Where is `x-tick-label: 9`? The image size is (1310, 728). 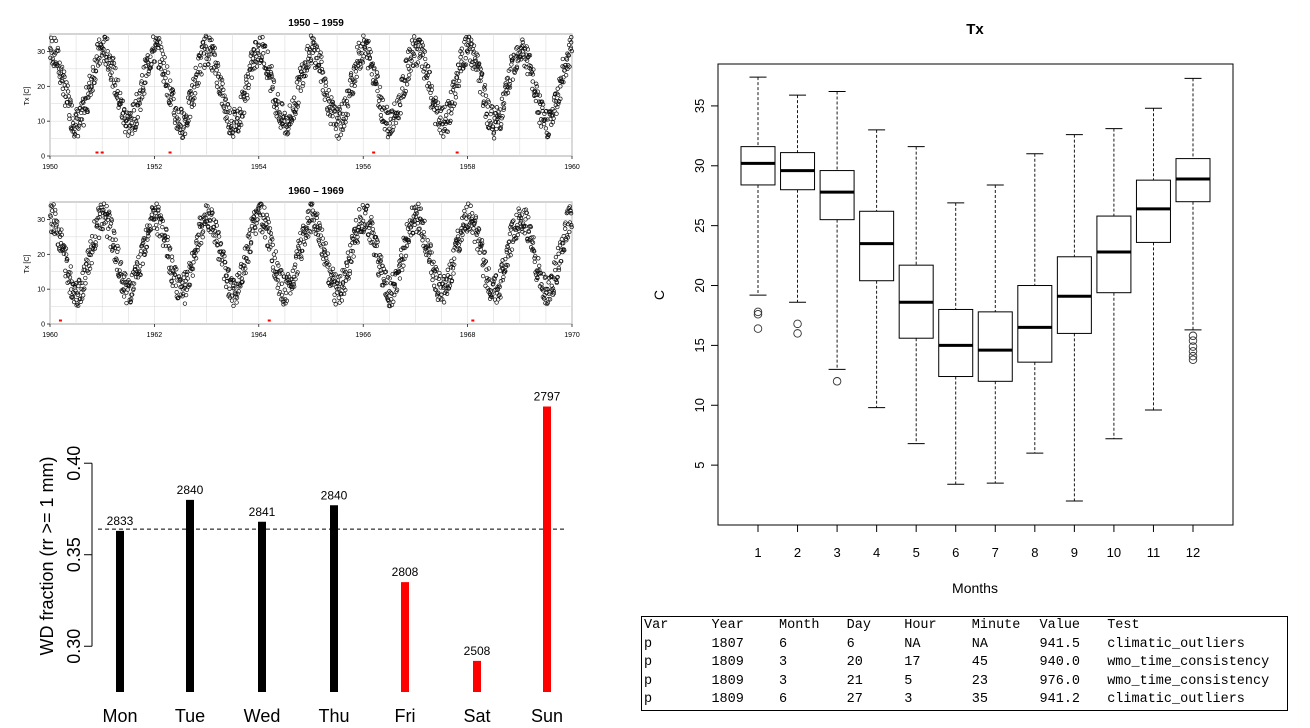
x-tick-label: 9 is located at coordinates (1074, 552).